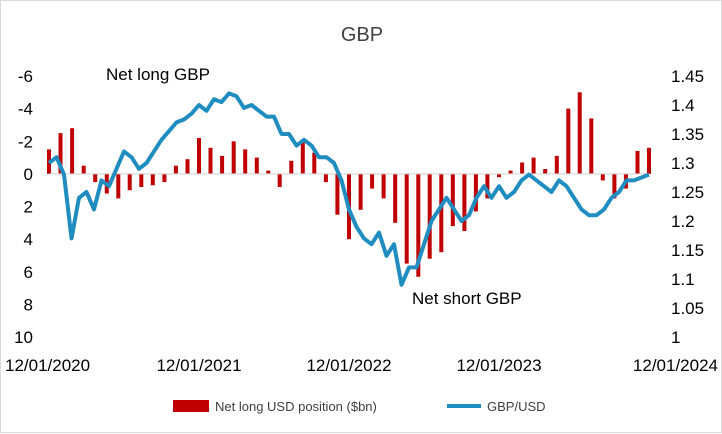 The height and width of the screenshot is (434, 722). I want to click on legend-line-label: GBP/USD, so click(516, 406).